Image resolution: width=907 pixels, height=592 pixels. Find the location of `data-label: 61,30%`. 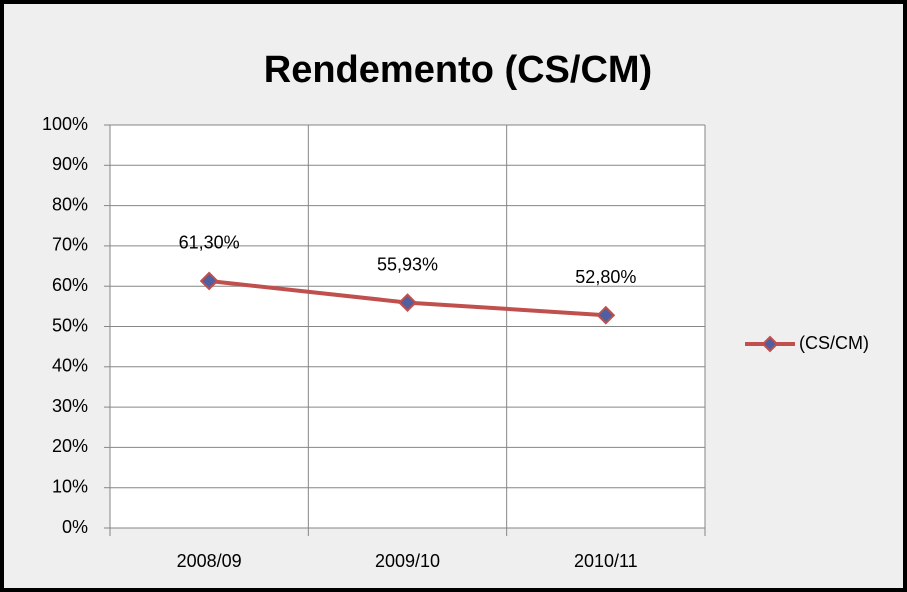

data-label: 61,30% is located at coordinates (209, 243).